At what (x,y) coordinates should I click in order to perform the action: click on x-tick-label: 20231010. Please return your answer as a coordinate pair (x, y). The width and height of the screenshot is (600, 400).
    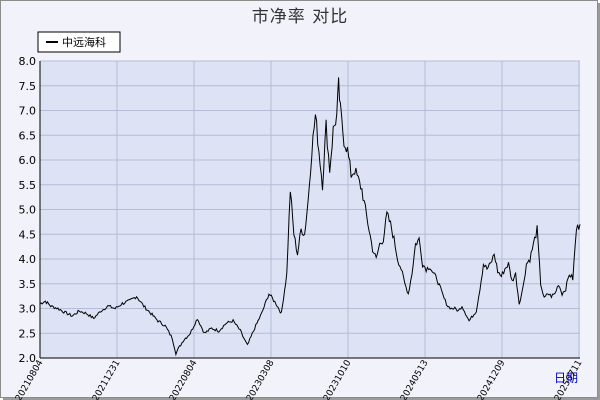
    Looking at the image, I should click on (338, 379).